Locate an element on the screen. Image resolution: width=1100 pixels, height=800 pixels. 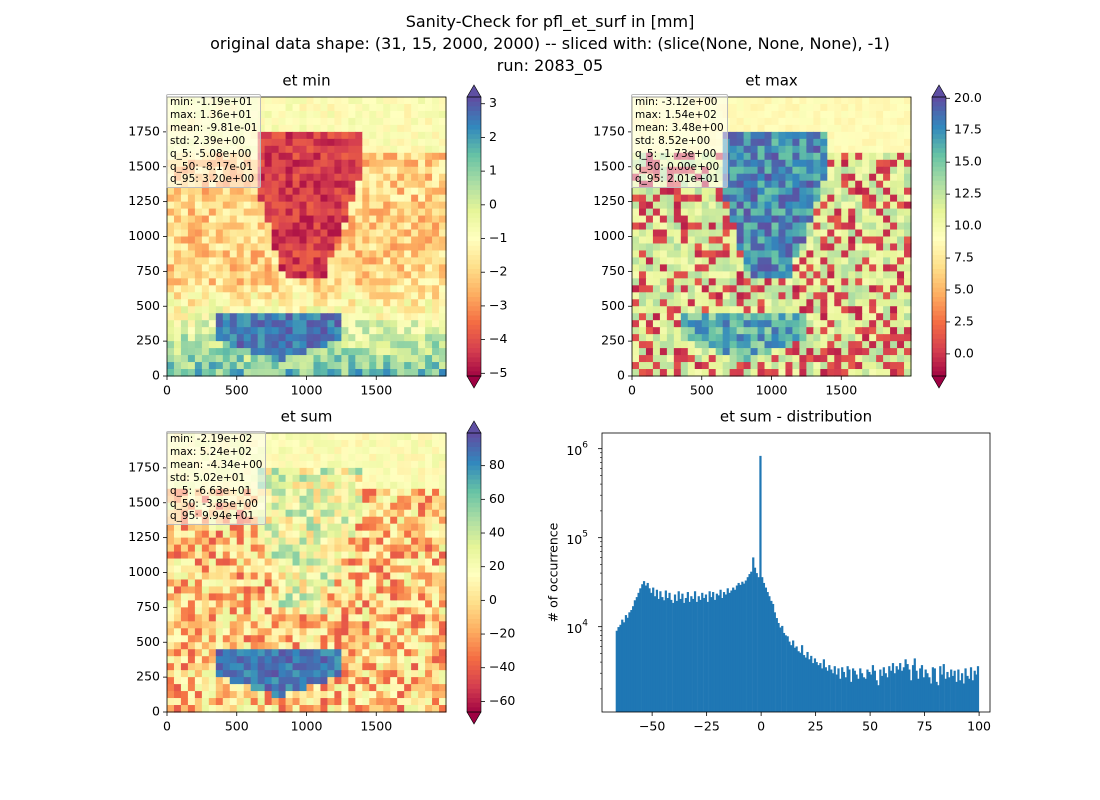
colorbar-tick-label: 0 is located at coordinates (493, 203).